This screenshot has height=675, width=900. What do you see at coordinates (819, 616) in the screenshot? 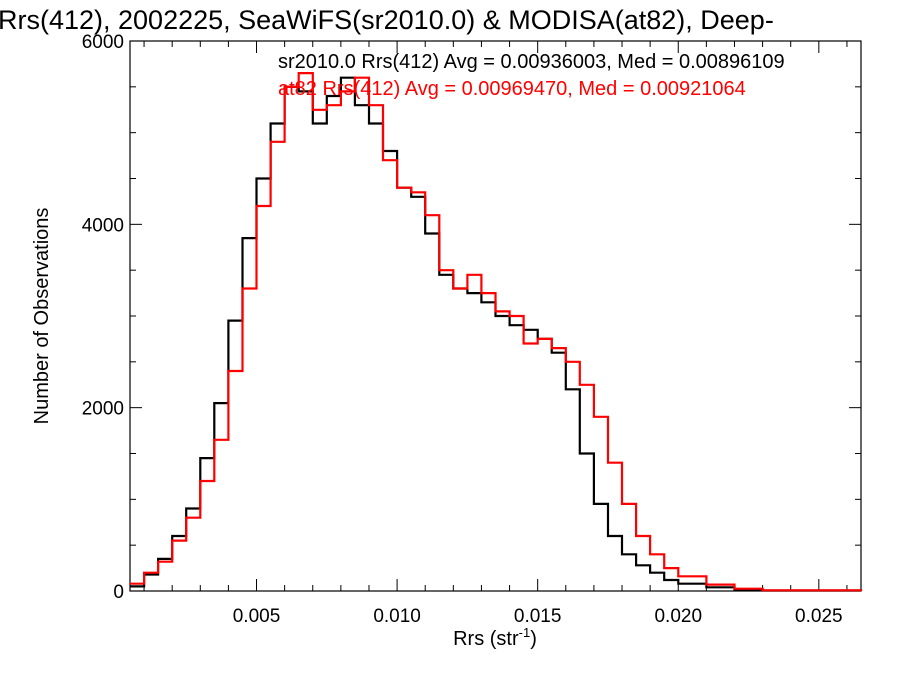
I see `x-tick-label: 0.025` at bounding box center [819, 616].